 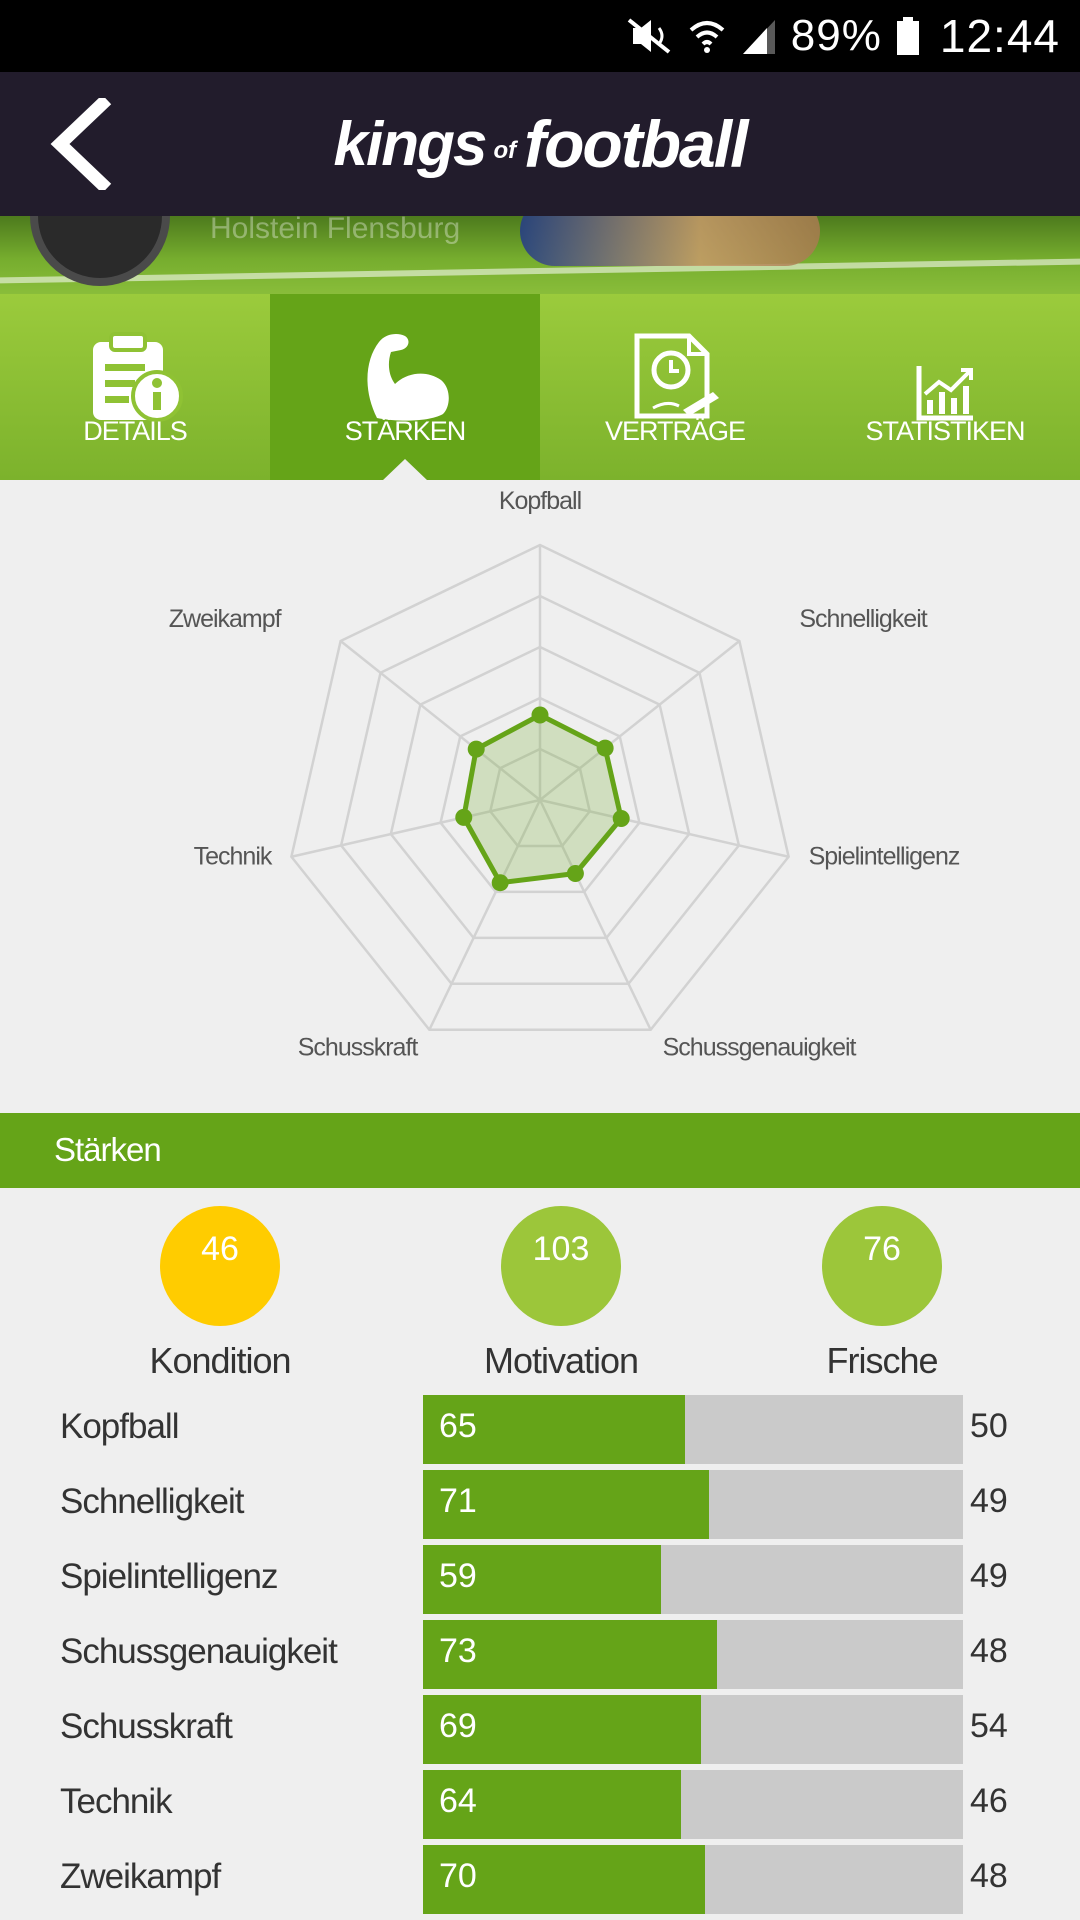 I want to click on logo-word-of: of, so click(x=505, y=150).